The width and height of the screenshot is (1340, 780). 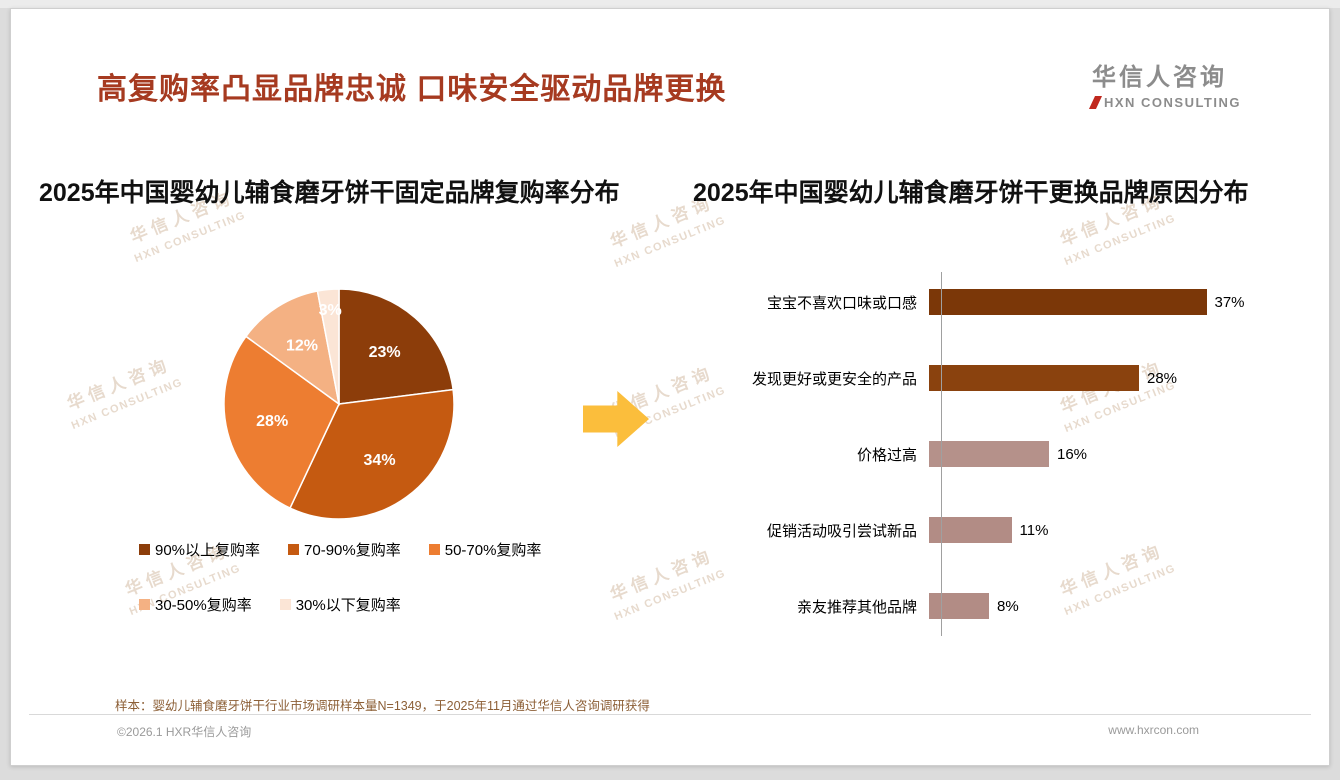 I want to click on right-chart-title: 2025年中国婴幼儿辅食磨牙饼干更换品牌原因分布, so click(x=971, y=193).